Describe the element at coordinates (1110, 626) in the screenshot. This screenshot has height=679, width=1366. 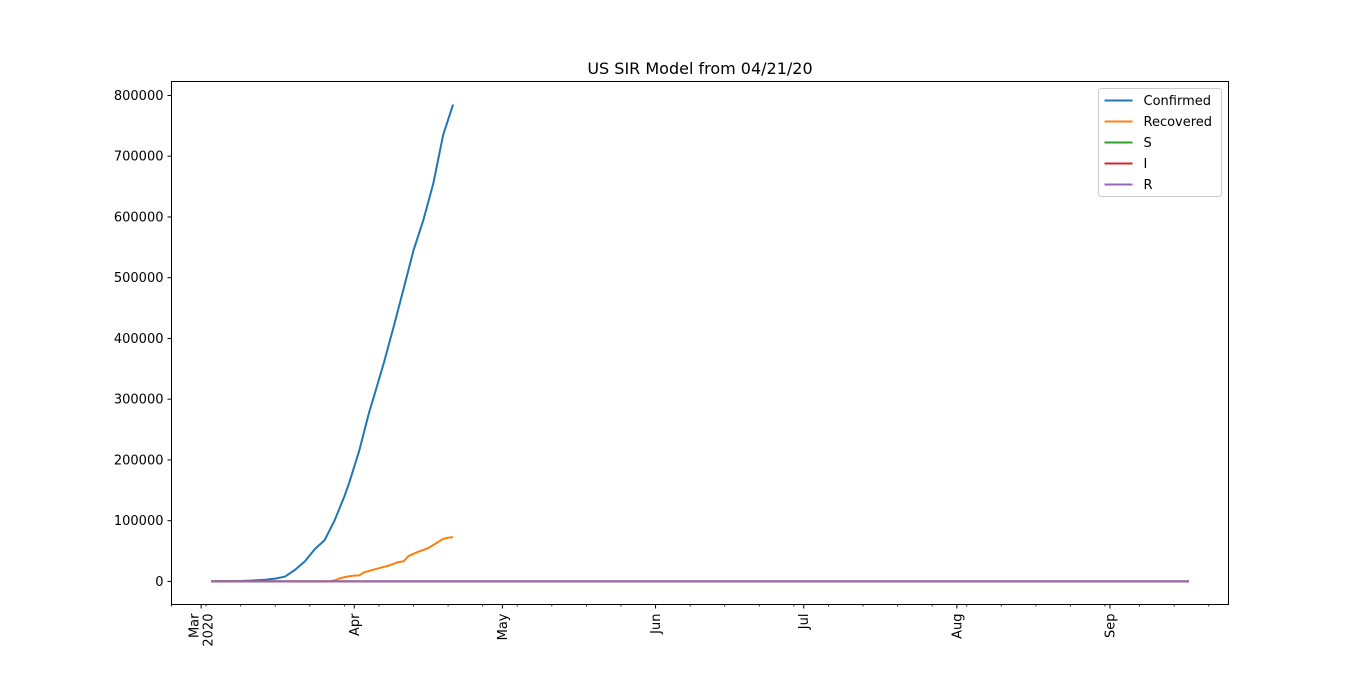
I see `x-tick-label: Sep` at that location.